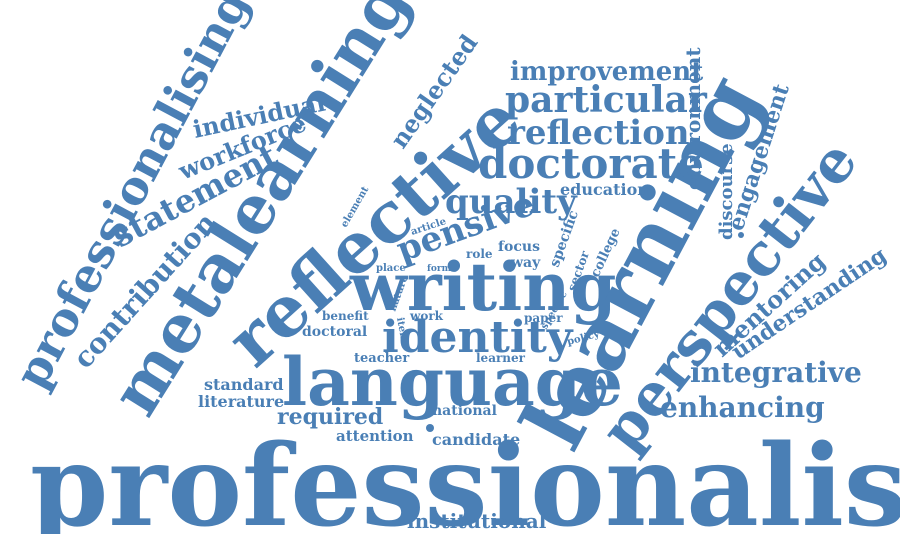 The height and width of the screenshot is (534, 900). What do you see at coordinates (330, 417) in the screenshot?
I see `word-required: required` at bounding box center [330, 417].